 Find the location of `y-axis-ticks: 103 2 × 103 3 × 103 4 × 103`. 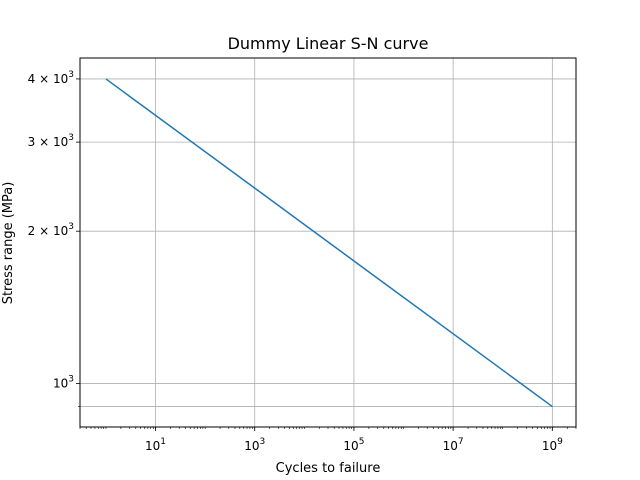

y-axis-ticks: 103 2 × 103 3 × 103 4 × 103 is located at coordinates (54, 230).